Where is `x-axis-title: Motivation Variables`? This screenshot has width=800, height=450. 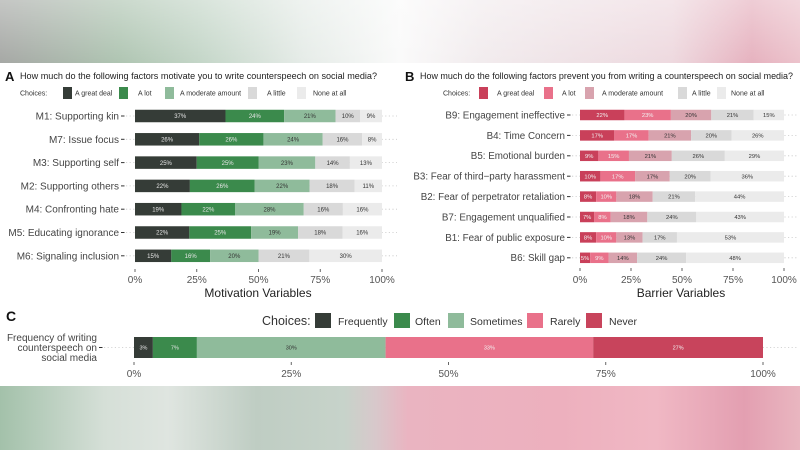
x-axis-title: Motivation Variables is located at coordinates (257, 293).